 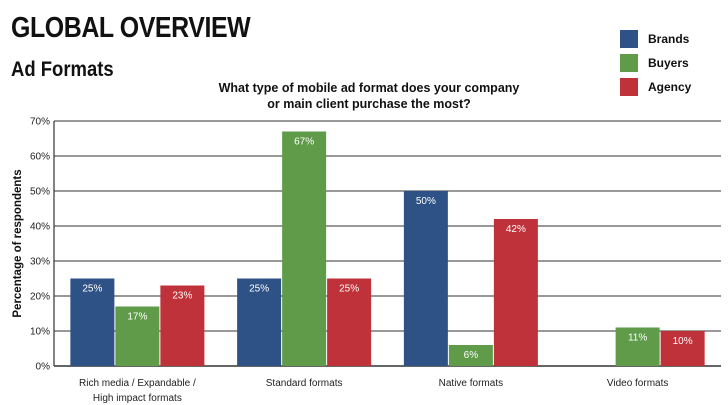 What do you see at coordinates (426, 201) in the screenshot?
I see `data-label-brands-2: 50%` at bounding box center [426, 201].